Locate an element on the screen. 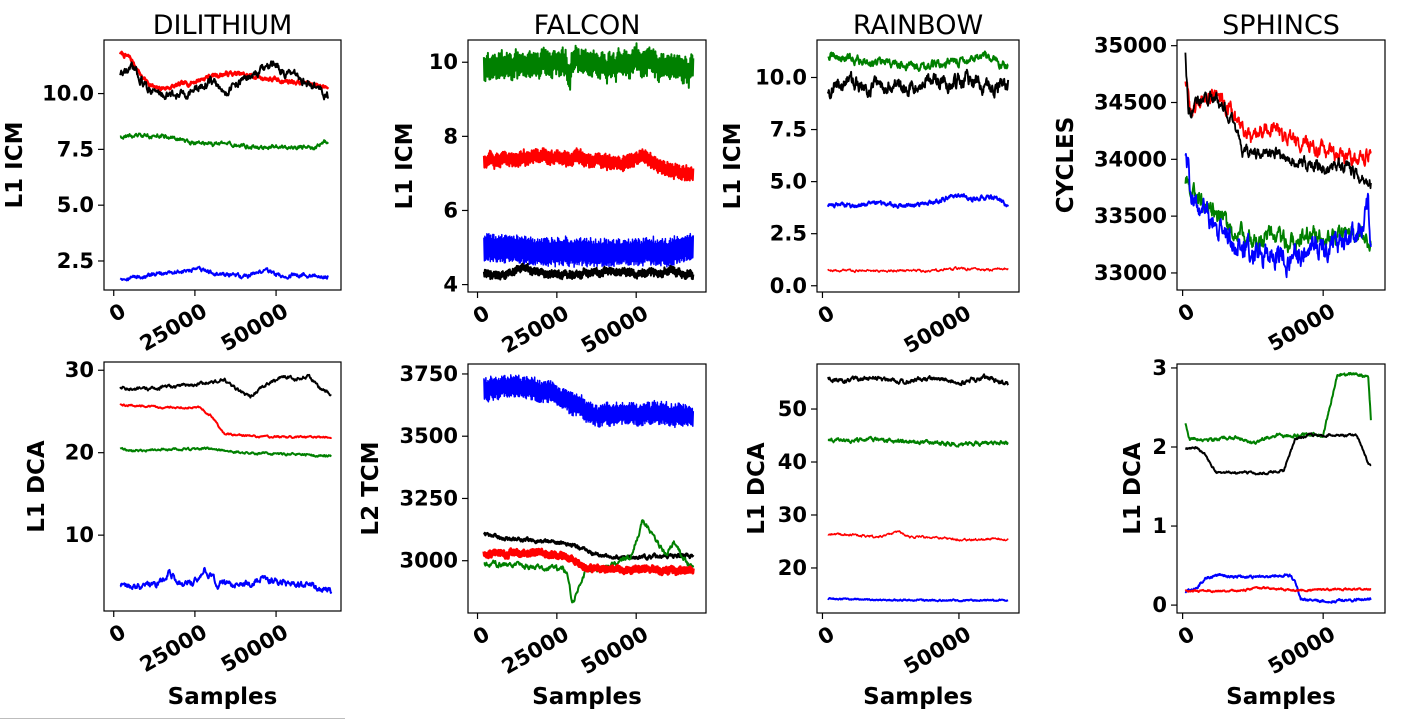 The image size is (1411, 722). chart-falcon-tcm: 3000 3250 3500 3750 0 25000 50000 L2 TCM Samples is located at coordinates (532, 536).